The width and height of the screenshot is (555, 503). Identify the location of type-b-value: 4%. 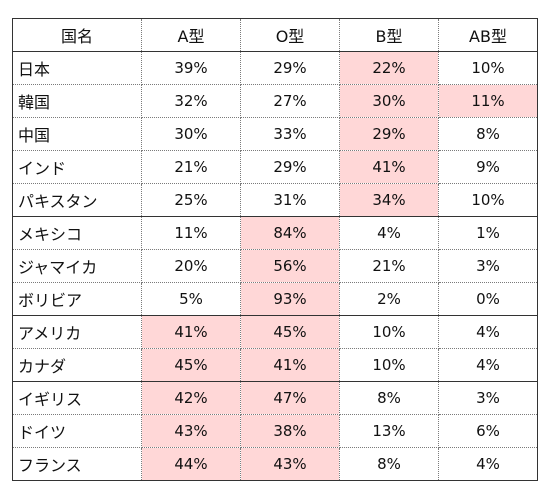
(389, 233).